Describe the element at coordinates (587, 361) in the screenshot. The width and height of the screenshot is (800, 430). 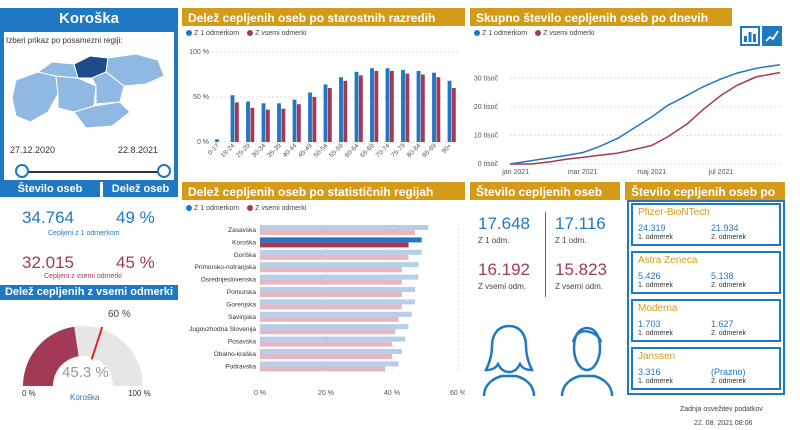
I see `male-icon` at that location.